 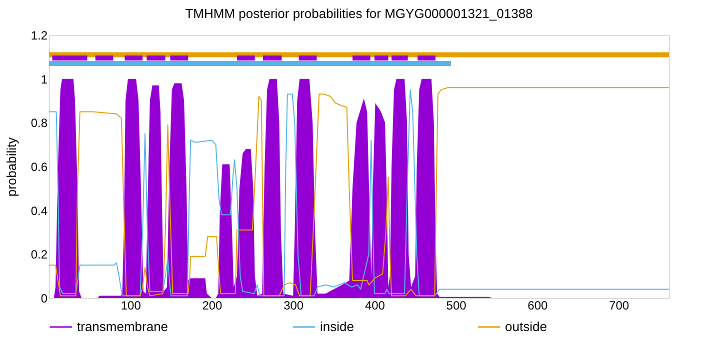 What do you see at coordinates (294, 305) in the screenshot?
I see `x-tick-label: 300` at bounding box center [294, 305].